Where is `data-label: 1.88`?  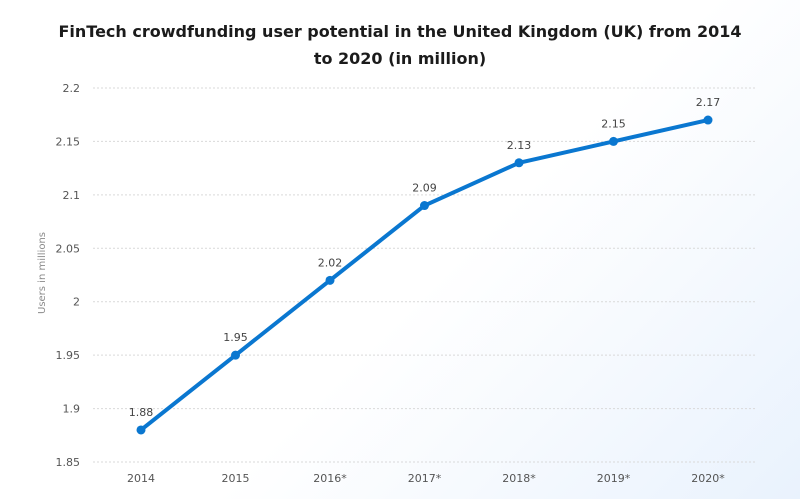 data-label: 1.88 is located at coordinates (141, 412).